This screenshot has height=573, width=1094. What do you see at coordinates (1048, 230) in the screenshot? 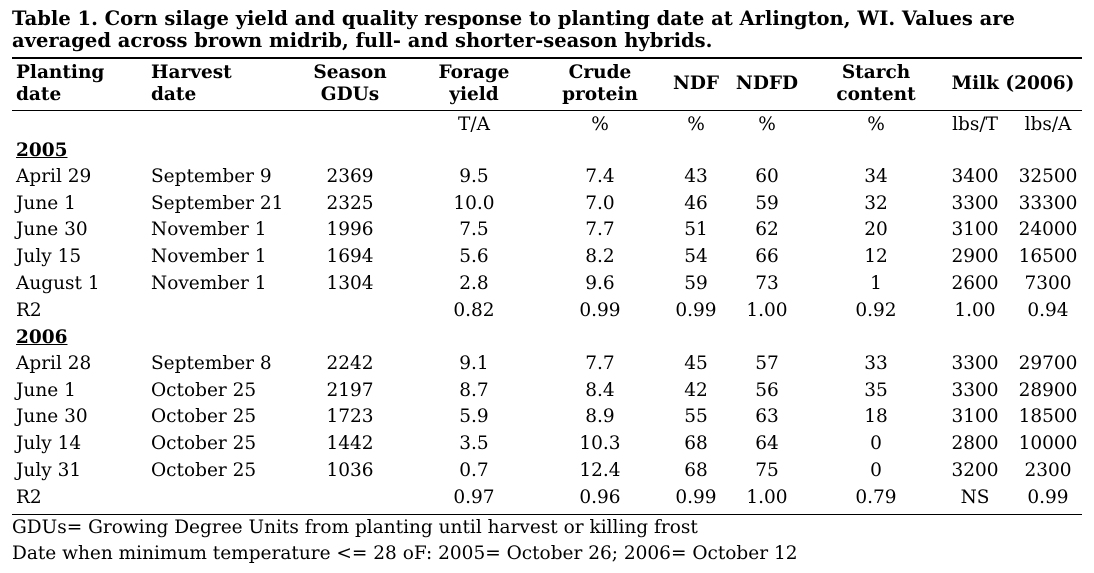
I see `cell-milk-lbs-a: 24000` at bounding box center [1048, 230].